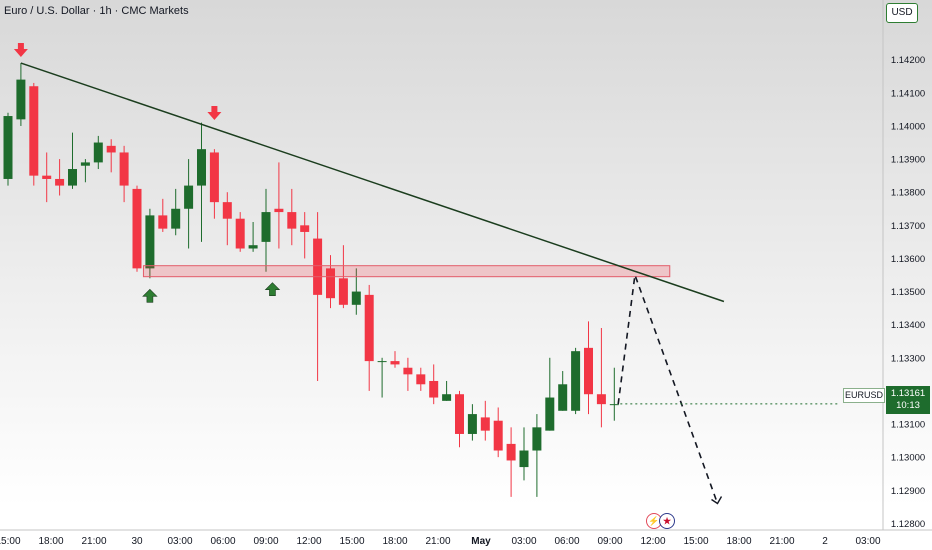  I want to click on y-tick-label: 1.13500, so click(908, 292).